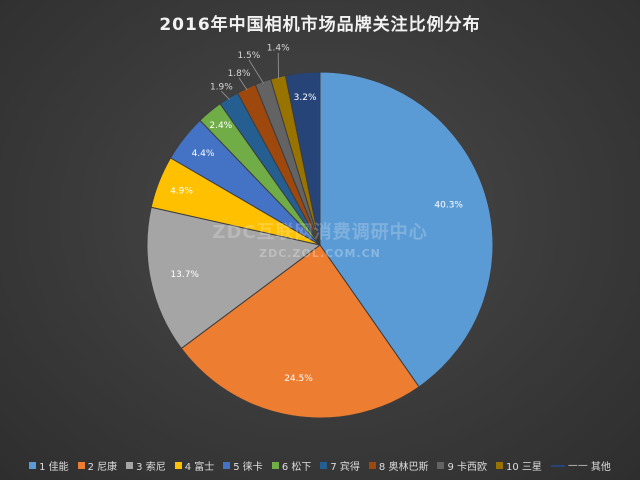  Describe the element at coordinates (151, 467) in the screenshot. I see `legend-label: 3 索尼` at that location.